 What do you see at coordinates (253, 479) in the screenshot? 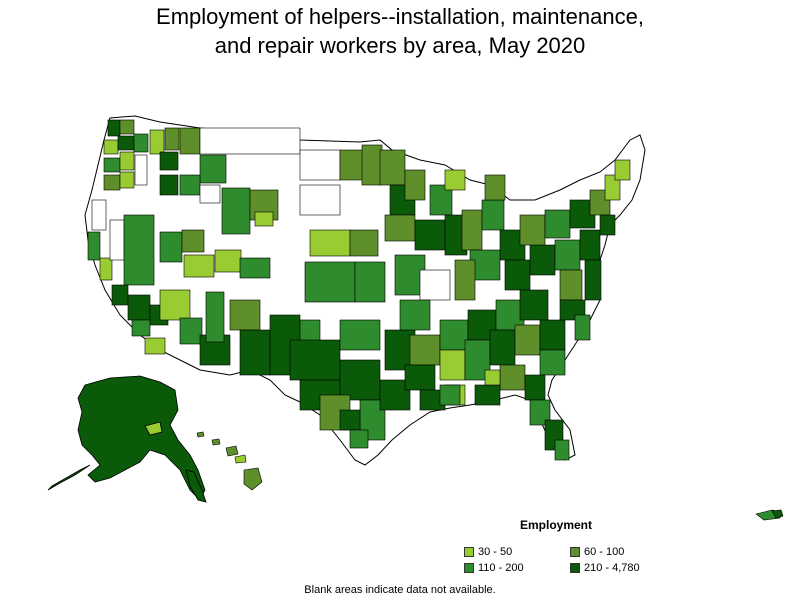
I see `hawaii-island-big` at bounding box center [253, 479].